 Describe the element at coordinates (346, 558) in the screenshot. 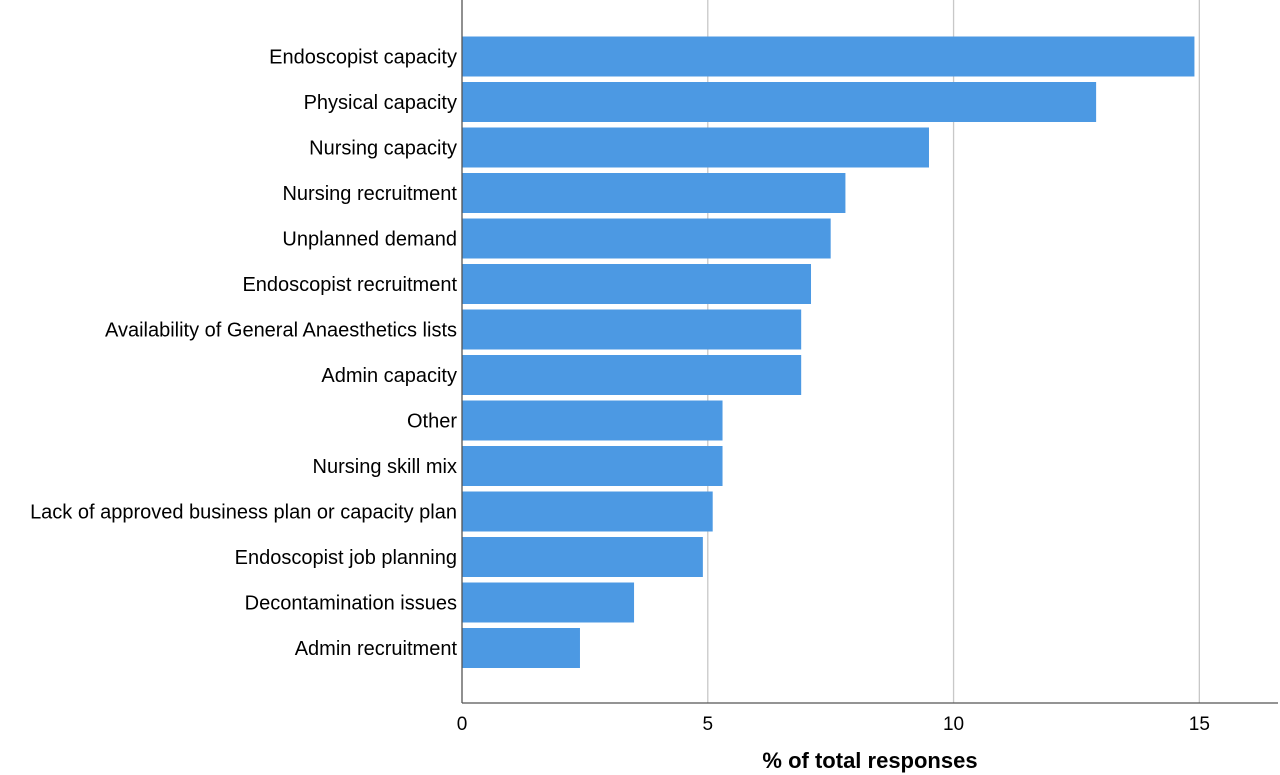

I see `category-label: Endoscopist job planning` at that location.